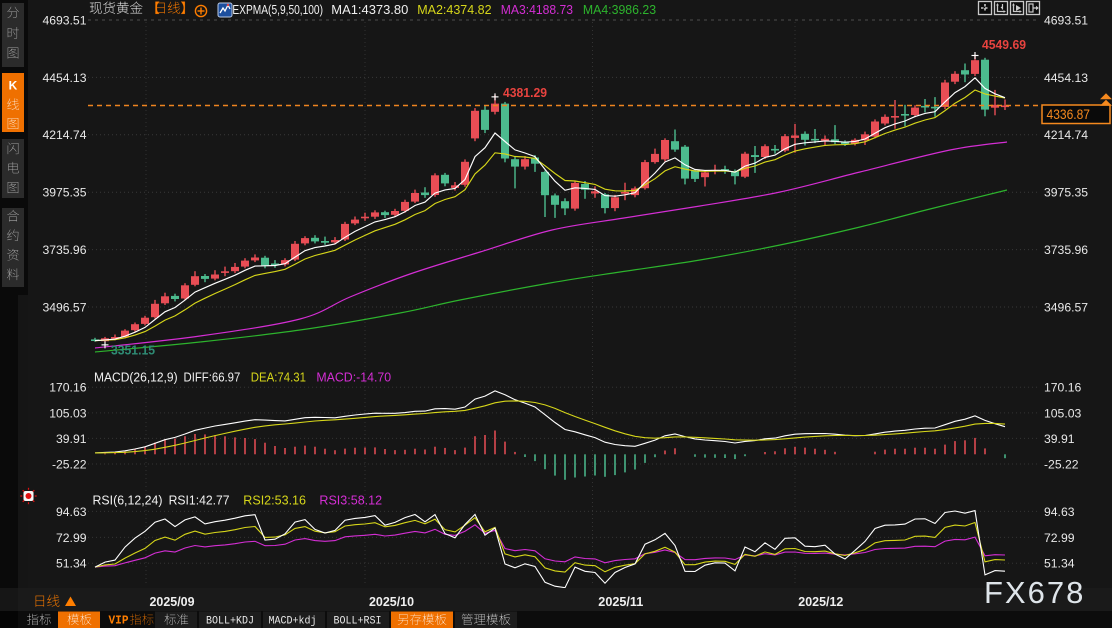 The width and height of the screenshot is (1112, 628). Describe the element at coordinates (277, 9) in the screenshot. I see `svg-text: EXPMA(5,9,50,100)` at that location.